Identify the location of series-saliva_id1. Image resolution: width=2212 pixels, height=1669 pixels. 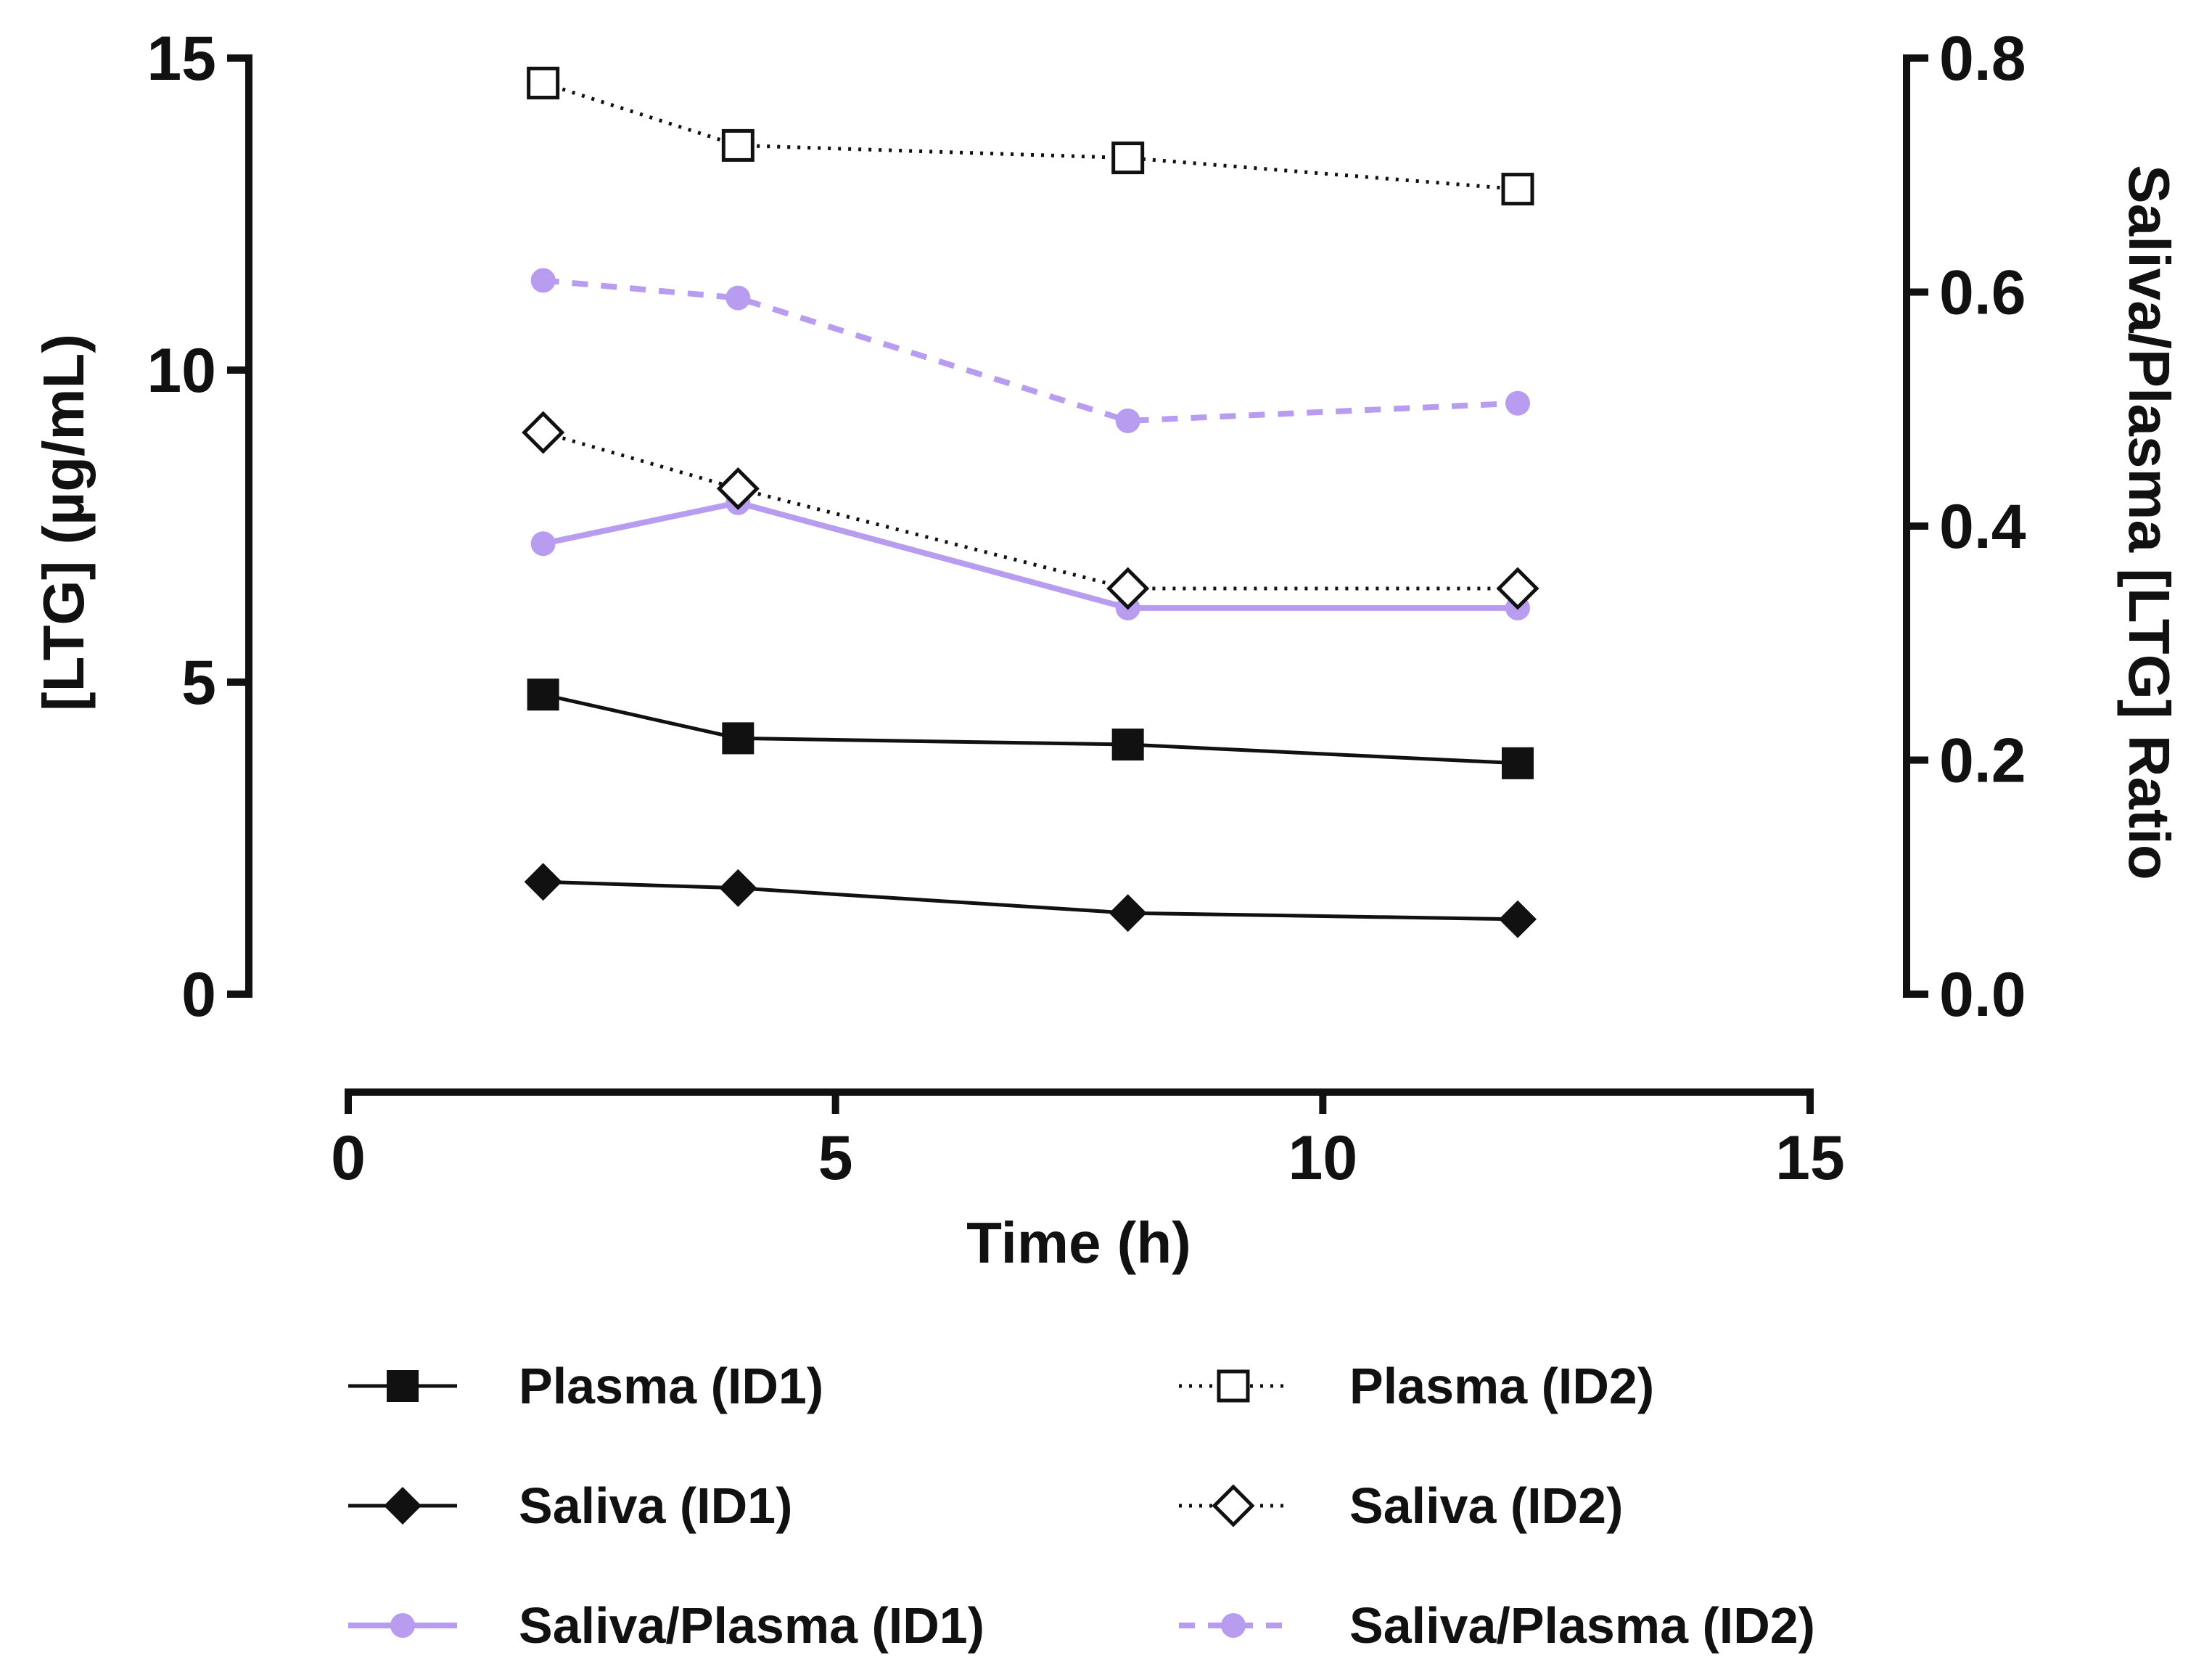
(1031, 900).